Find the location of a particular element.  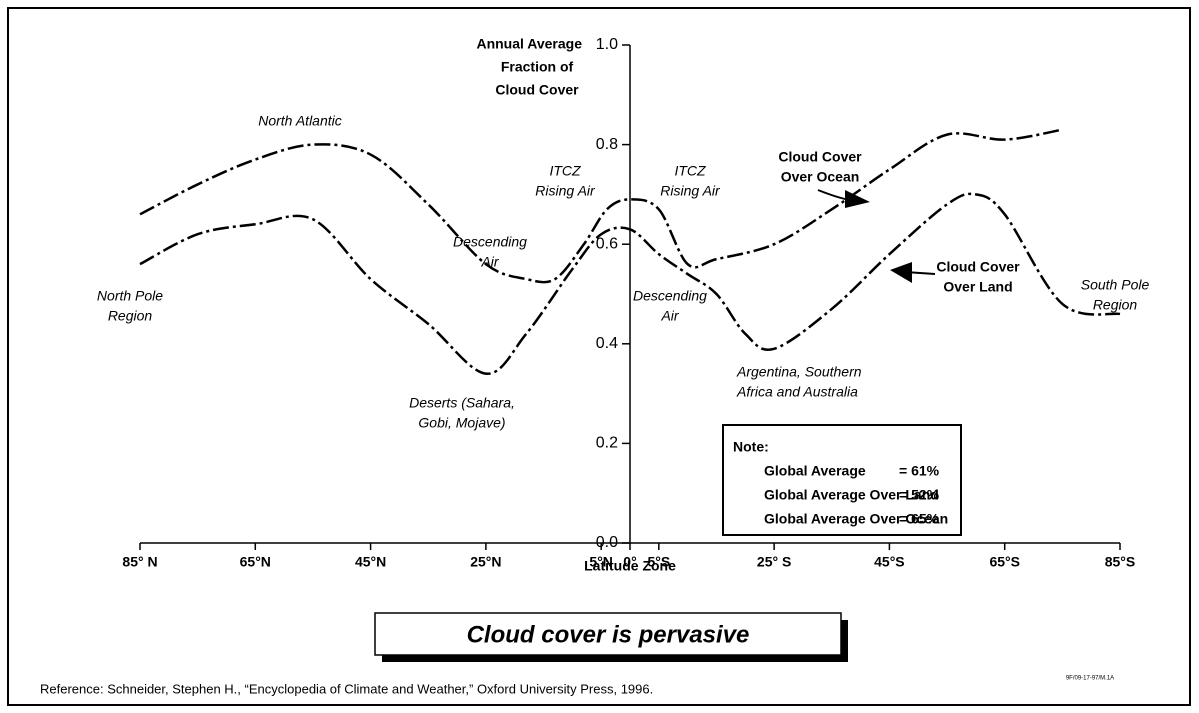

note-label: Global Average Over Land is located at coordinates (851, 495).